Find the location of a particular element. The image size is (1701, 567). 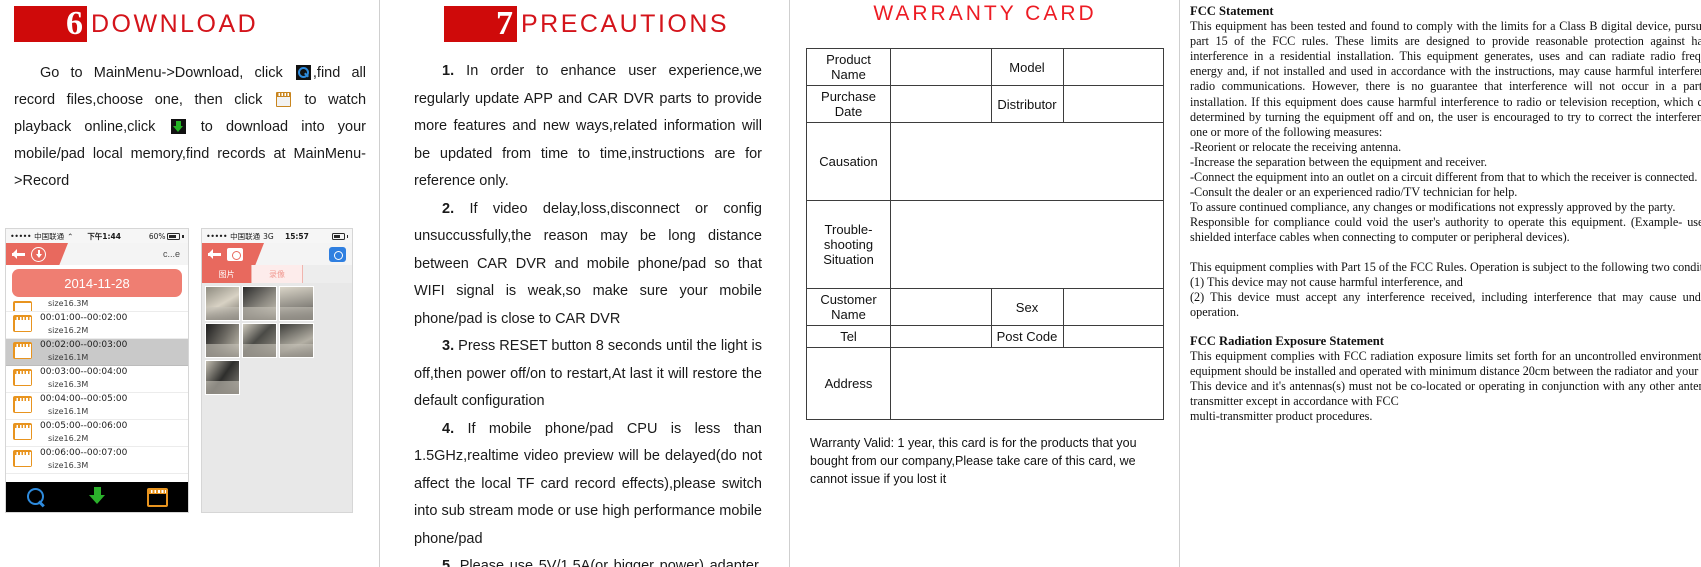

cell-value-model is located at coordinates (1113, 67).